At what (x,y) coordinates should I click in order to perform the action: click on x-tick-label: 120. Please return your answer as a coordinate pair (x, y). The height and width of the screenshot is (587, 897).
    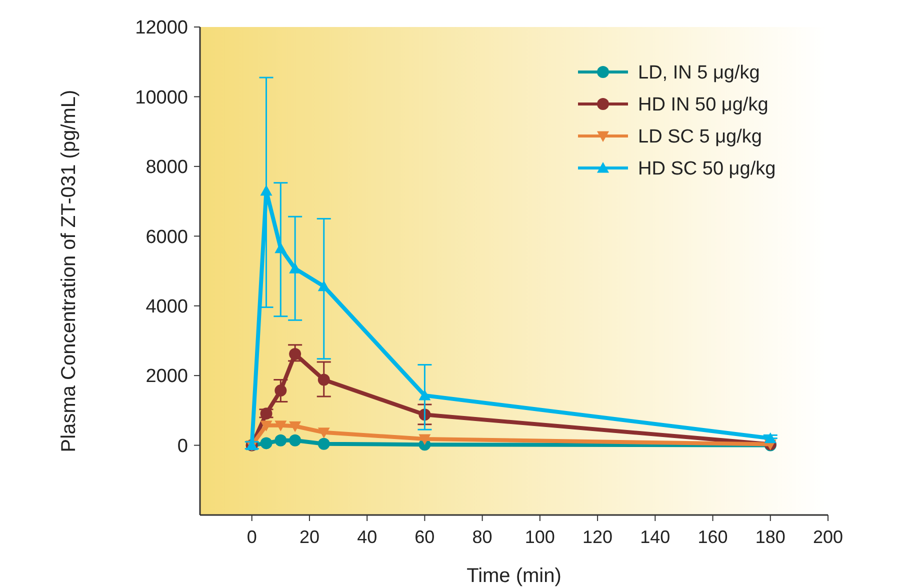
    Looking at the image, I should click on (597, 537).